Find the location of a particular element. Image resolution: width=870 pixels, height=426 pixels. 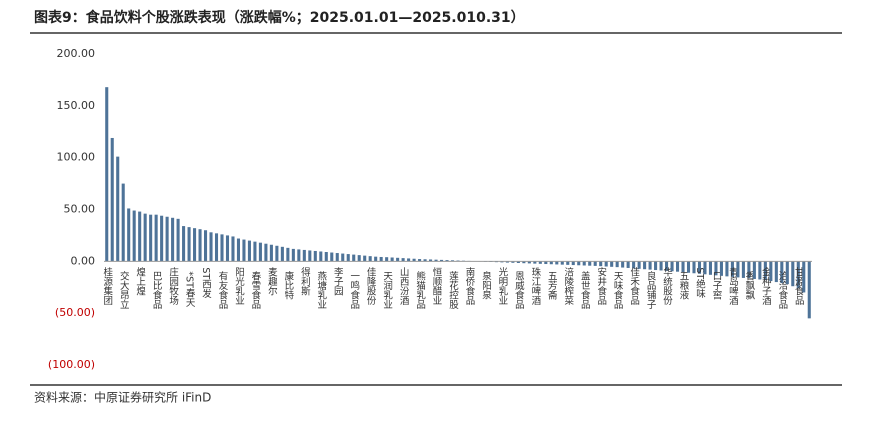

x-tick-label: 得利斯 is located at coordinates (305, 282).